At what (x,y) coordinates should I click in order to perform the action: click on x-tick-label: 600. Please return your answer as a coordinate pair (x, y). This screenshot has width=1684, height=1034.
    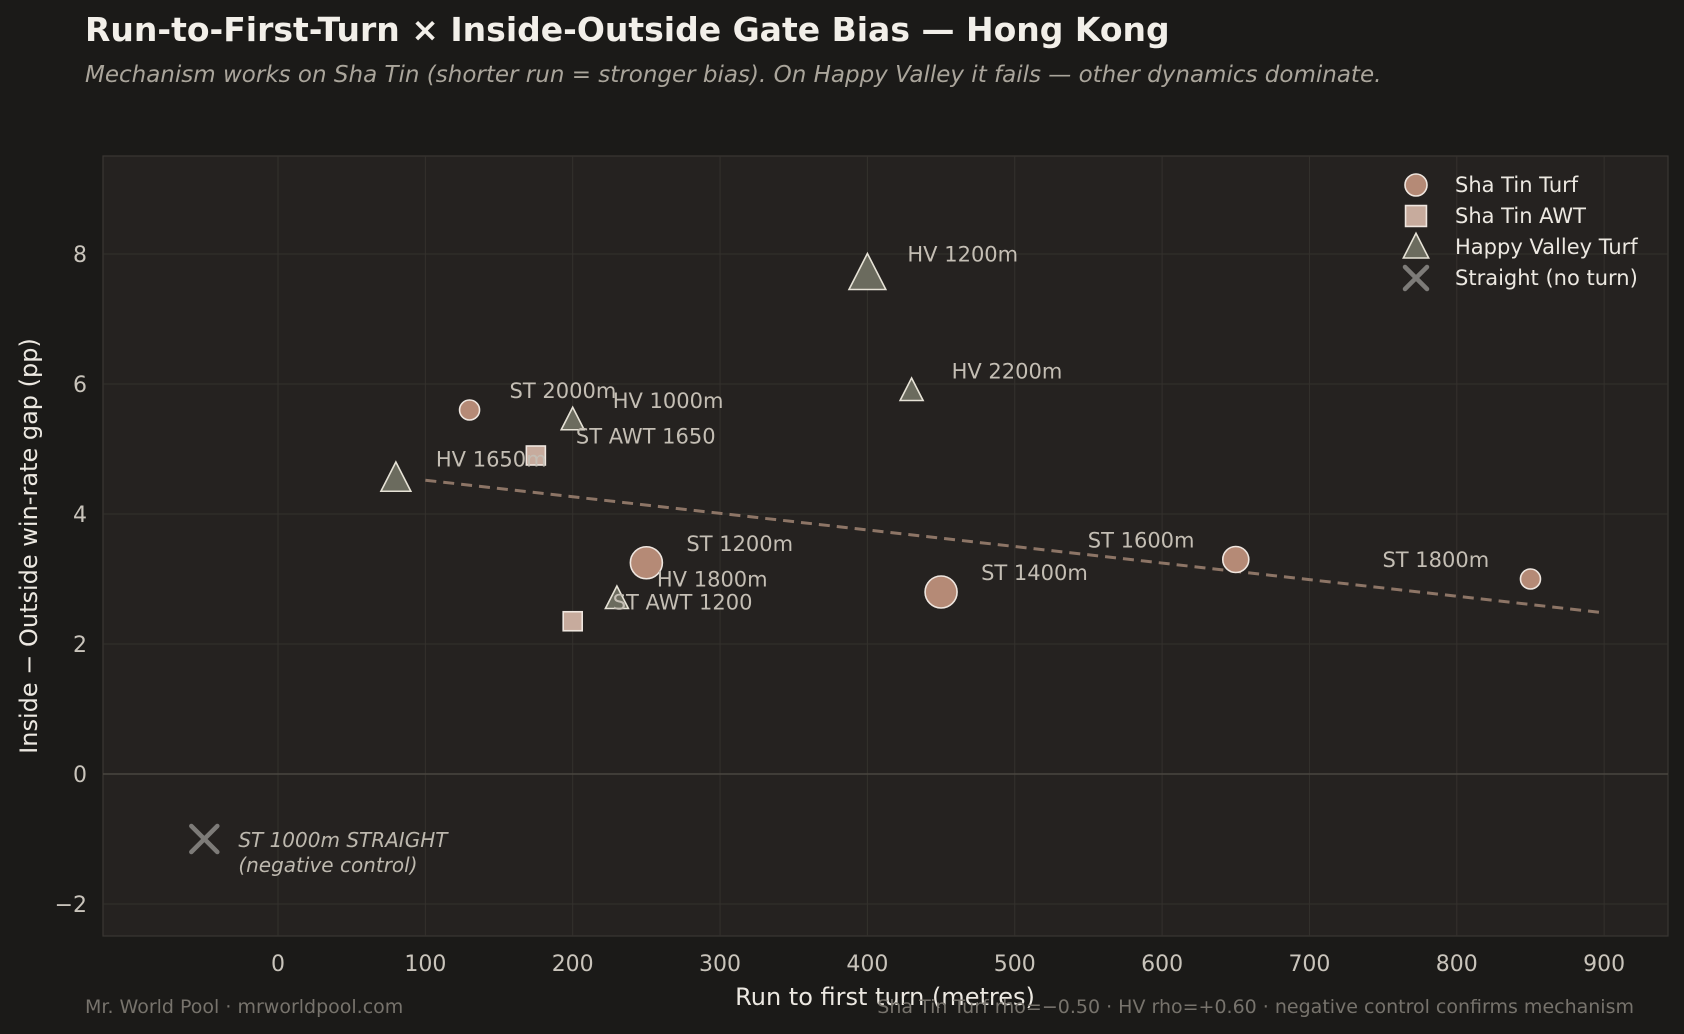
    Looking at the image, I should click on (1162, 964).